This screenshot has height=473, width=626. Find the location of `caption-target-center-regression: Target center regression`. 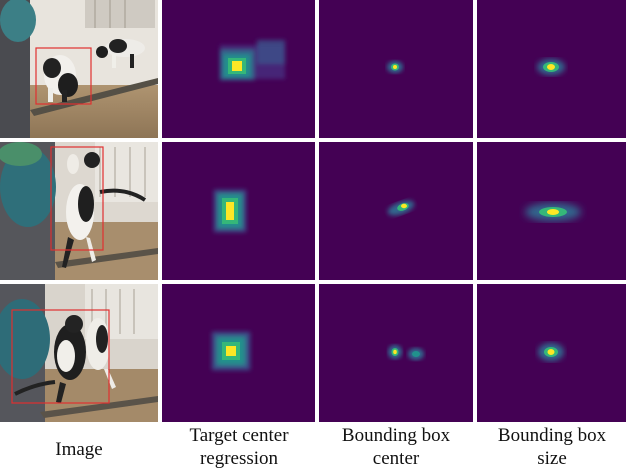

caption-target-center-regression: Target center regression is located at coordinates (239, 447).